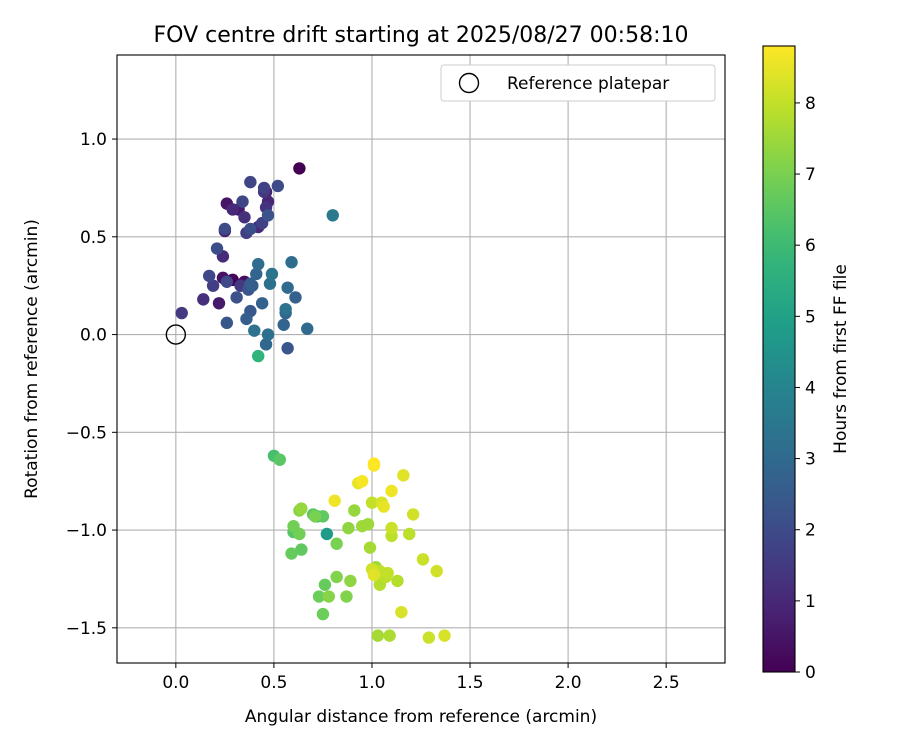  I want to click on colorbar-tick-label: 4, so click(810, 388).